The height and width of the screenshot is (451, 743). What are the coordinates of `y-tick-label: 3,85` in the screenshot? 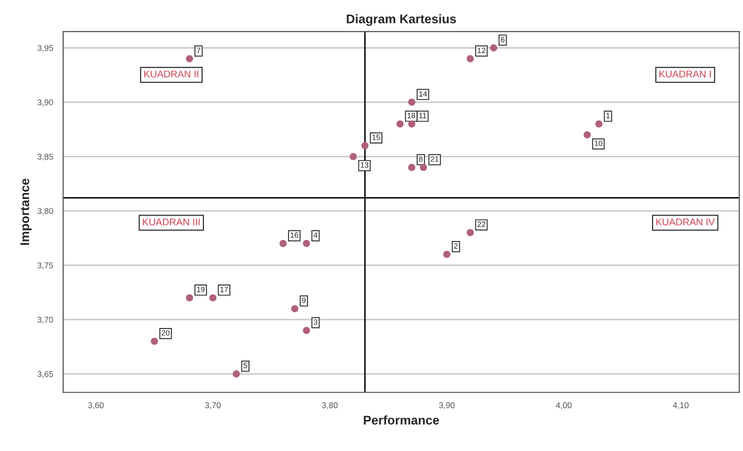 It's located at (46, 157).